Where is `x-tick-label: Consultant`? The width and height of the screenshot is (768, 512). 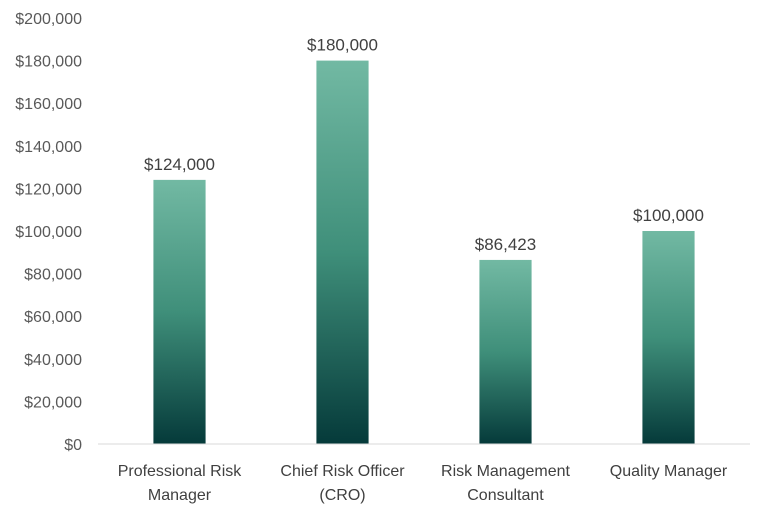
x-tick-label: Consultant is located at coordinates (505, 495).